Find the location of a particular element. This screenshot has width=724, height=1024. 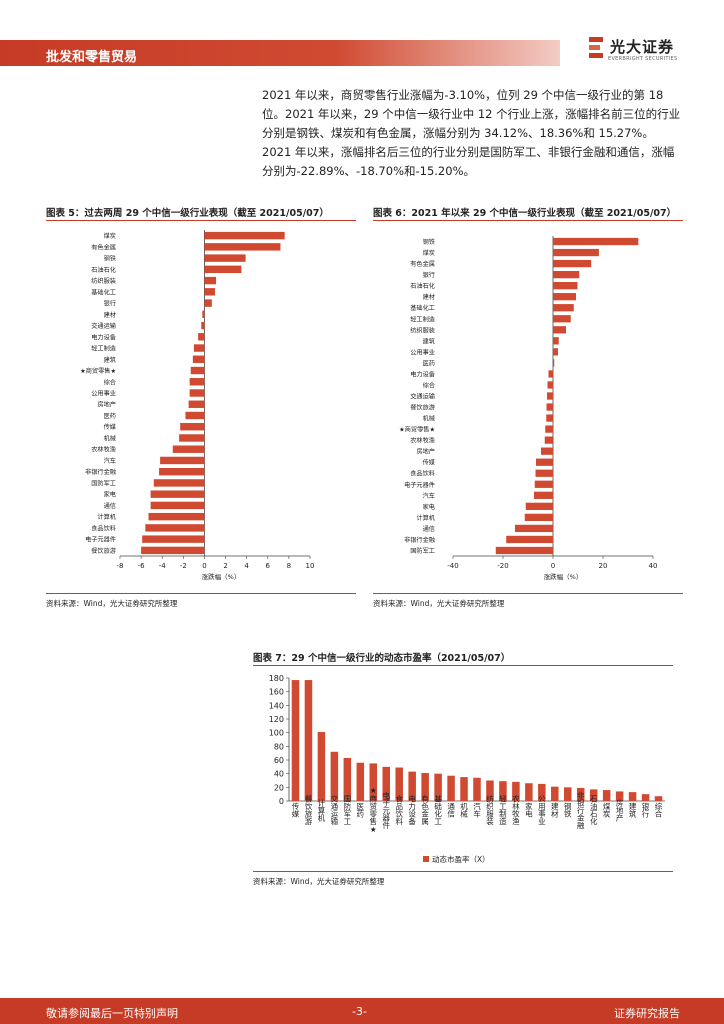

chart7-tick-label: 120 is located at coordinates (276, 719).